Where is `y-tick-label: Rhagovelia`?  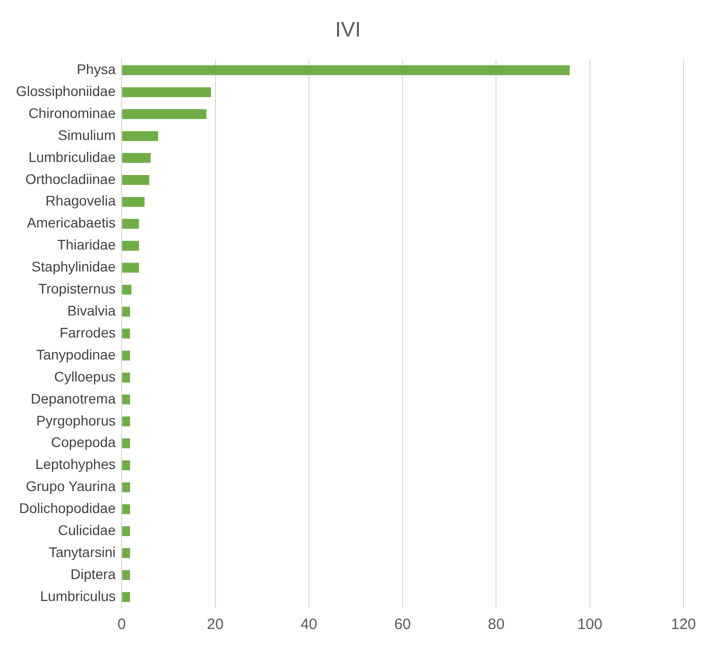 y-tick-label: Rhagovelia is located at coordinates (81, 200).